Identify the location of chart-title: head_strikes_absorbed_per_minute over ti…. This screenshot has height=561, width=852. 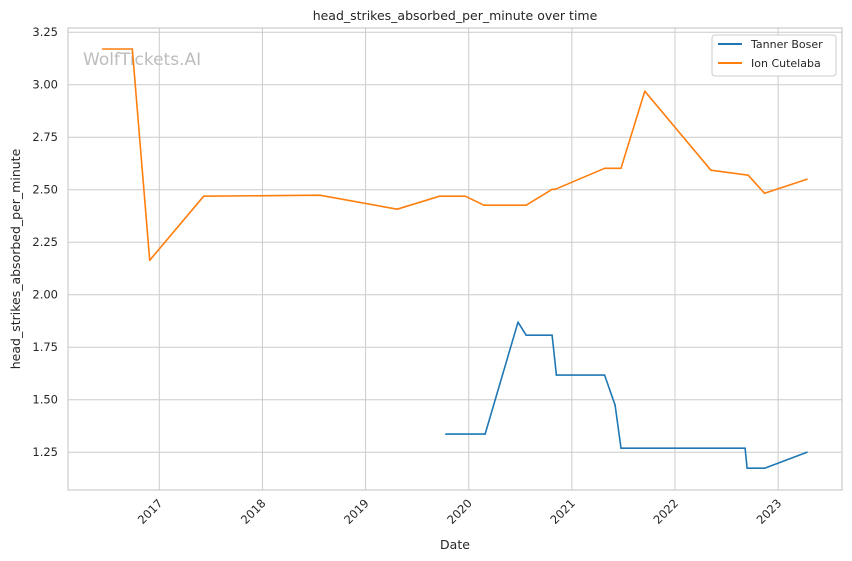
(455, 15).